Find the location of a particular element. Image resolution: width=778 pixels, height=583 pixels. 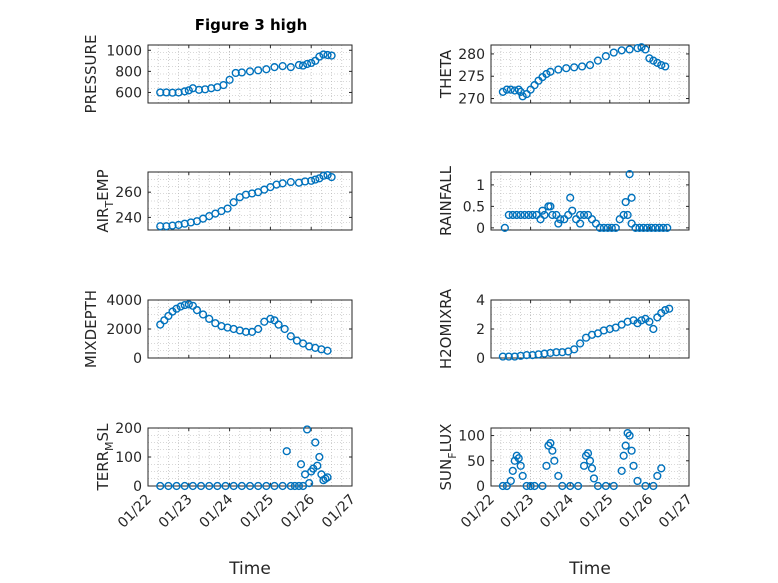

x-axis-label: Time is located at coordinates (589, 569).